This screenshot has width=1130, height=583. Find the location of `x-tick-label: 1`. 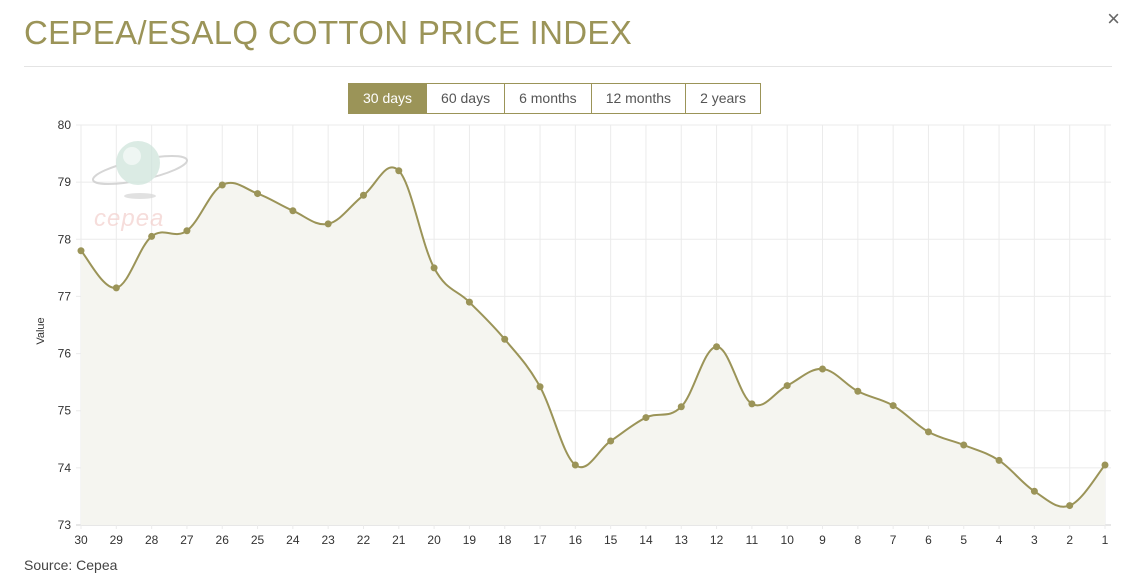

x-tick-label: 1 is located at coordinates (1105, 540).